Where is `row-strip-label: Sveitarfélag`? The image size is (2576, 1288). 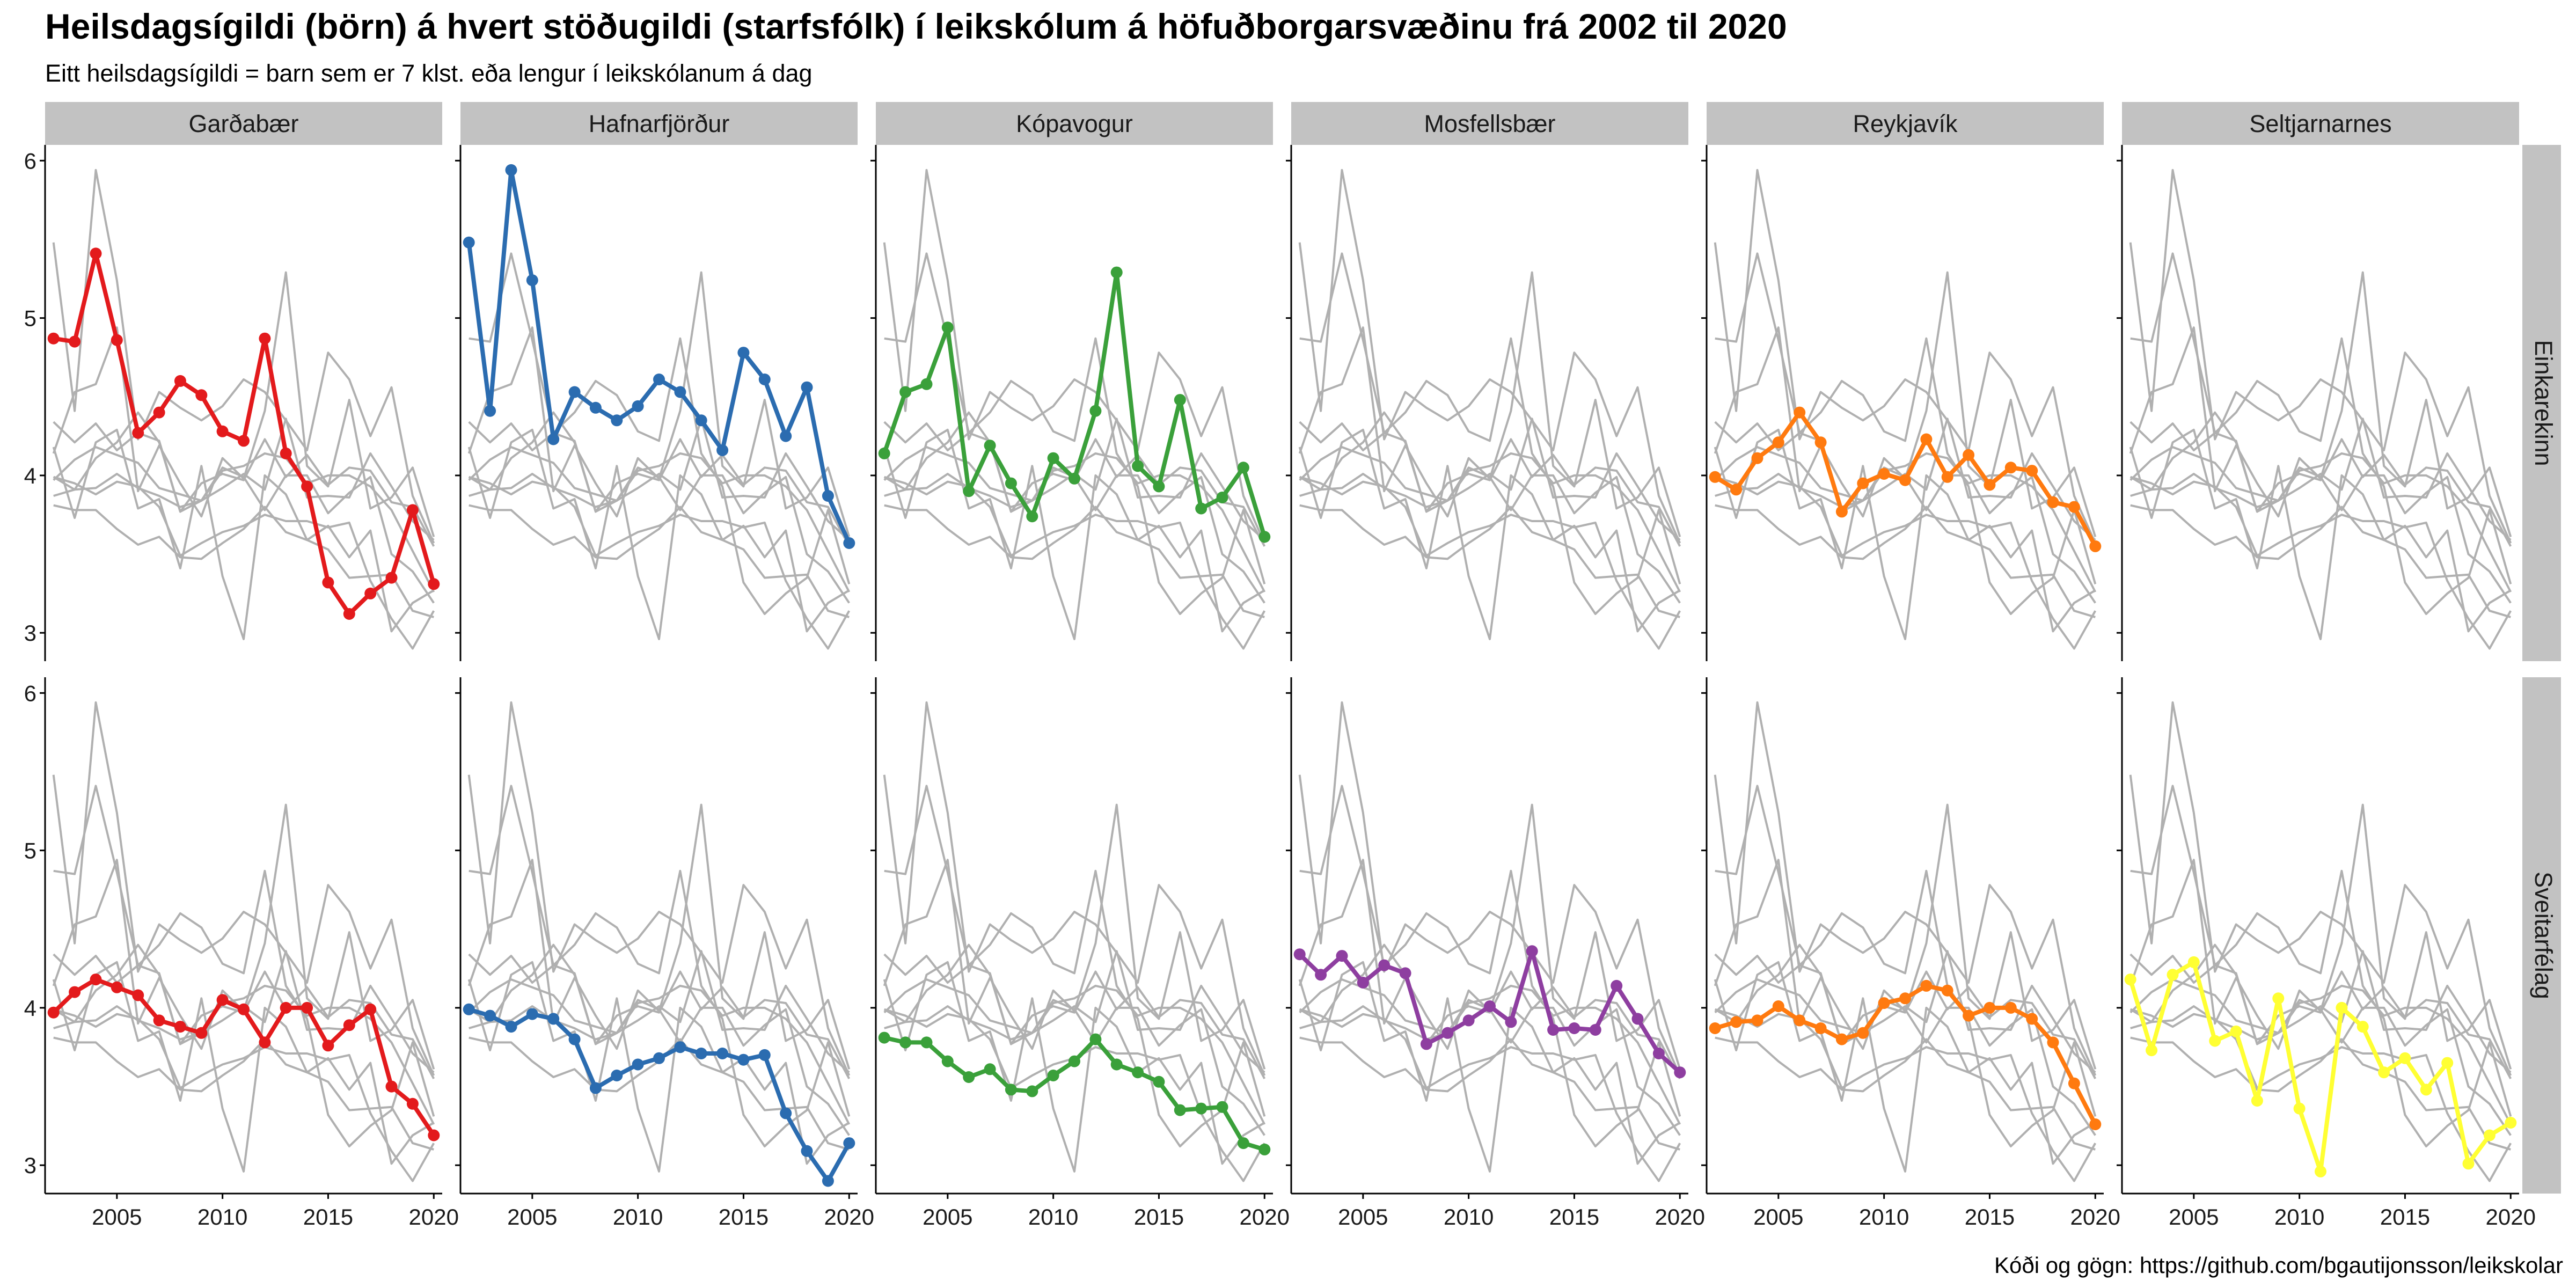
row-strip-label: Sveitarfélag is located at coordinates (2543, 935).